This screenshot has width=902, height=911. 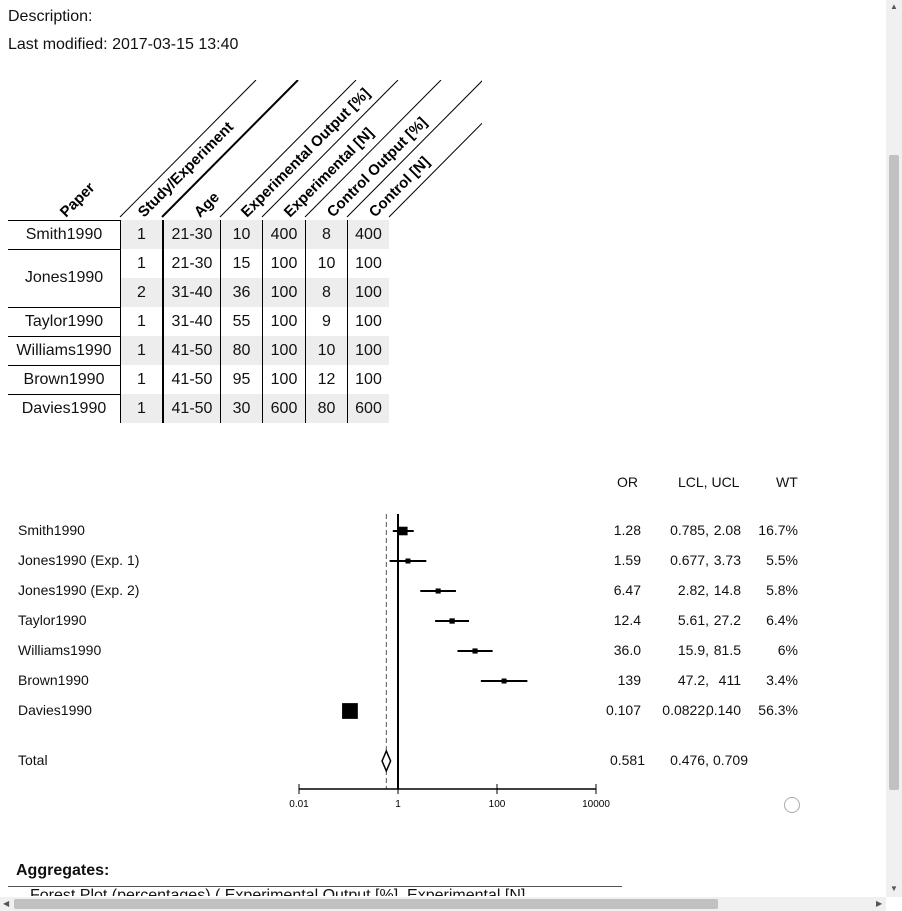 I want to click on last-modified: Last modified: 2017-03-15 13:40, so click(x=123, y=45).